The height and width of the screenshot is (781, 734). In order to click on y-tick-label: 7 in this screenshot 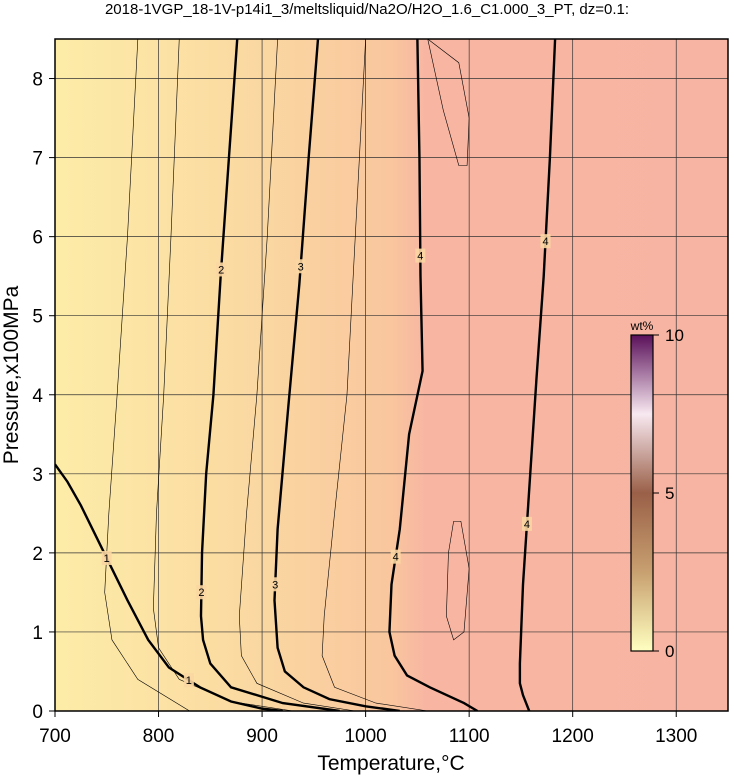, I will do `click(37, 159)`.